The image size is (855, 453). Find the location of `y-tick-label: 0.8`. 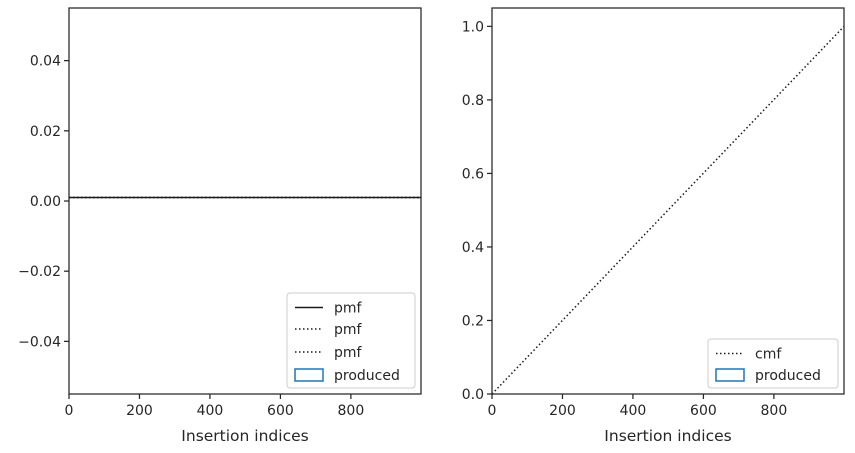

y-tick-label: 0.8 is located at coordinates (473, 101).